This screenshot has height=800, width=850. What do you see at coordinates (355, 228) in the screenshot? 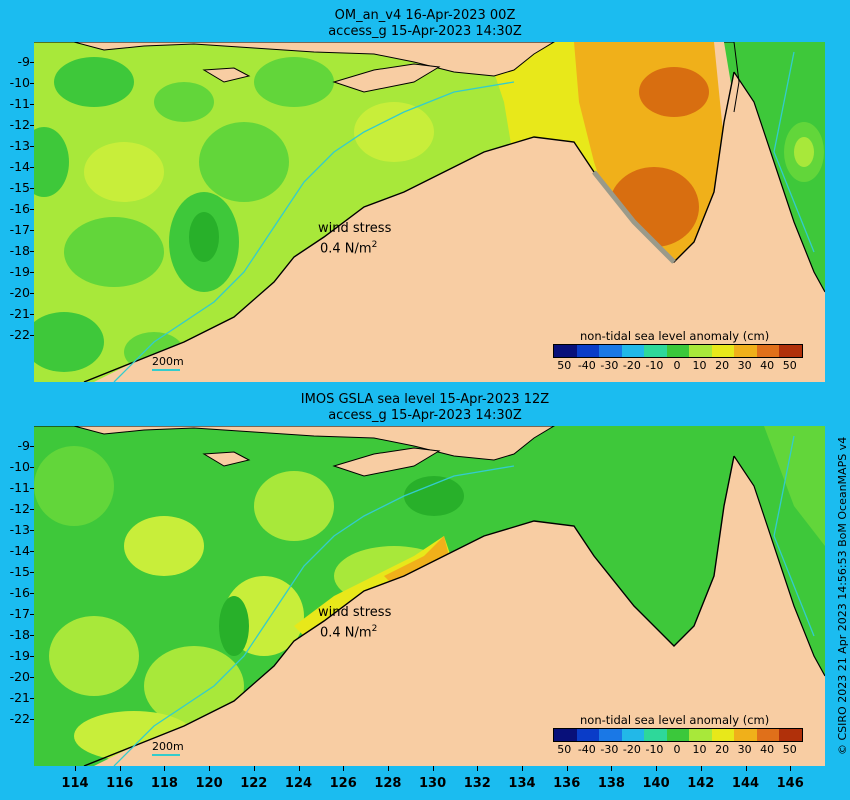
I see `panel1-wind-stress-label: wind stress` at bounding box center [355, 228].